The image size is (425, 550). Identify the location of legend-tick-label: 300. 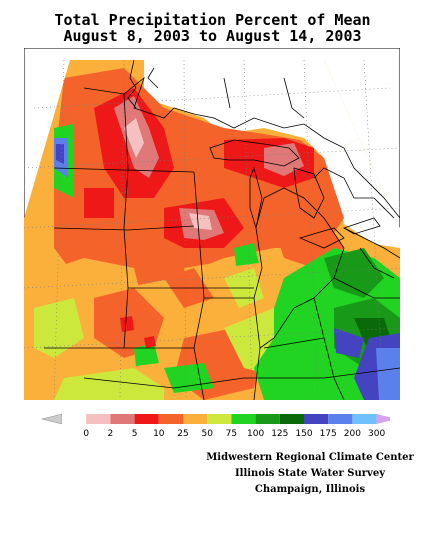
(376, 434).